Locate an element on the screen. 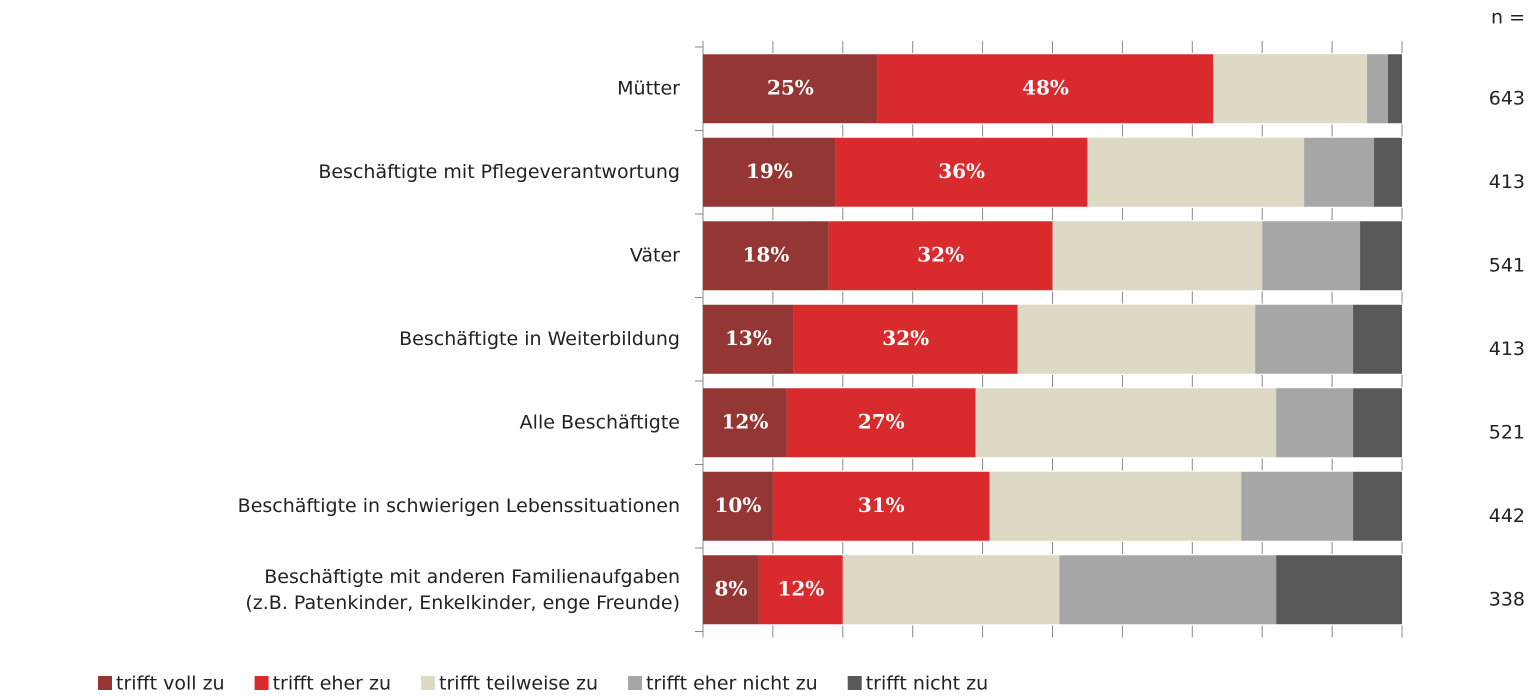  category-label: Alle Beschäftigte is located at coordinates (600, 422).